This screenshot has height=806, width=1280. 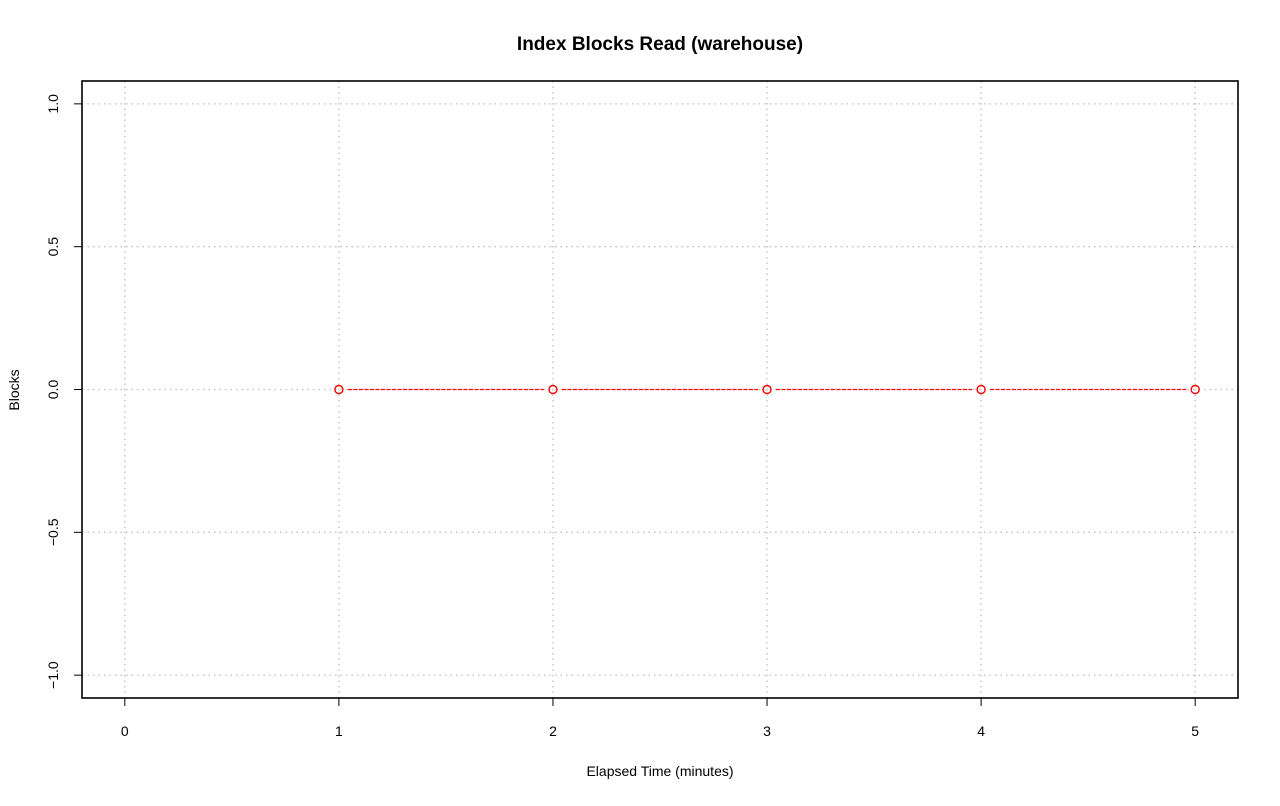 I want to click on x-tick-label: 4, so click(x=981, y=731).